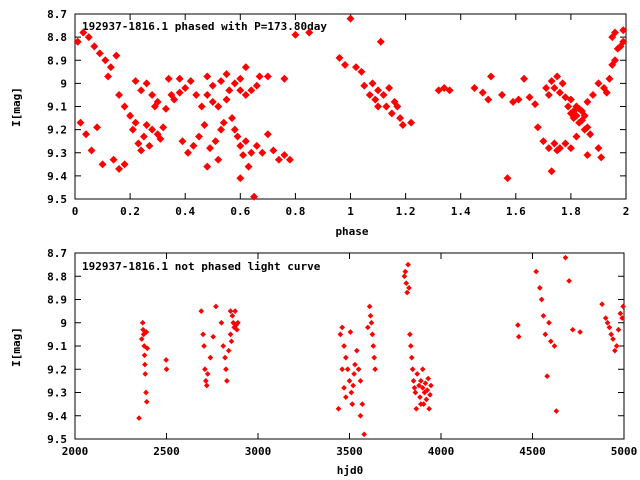 This screenshot has height=480, width=640. I want to click on x-tick-label: 1, so click(350, 211).